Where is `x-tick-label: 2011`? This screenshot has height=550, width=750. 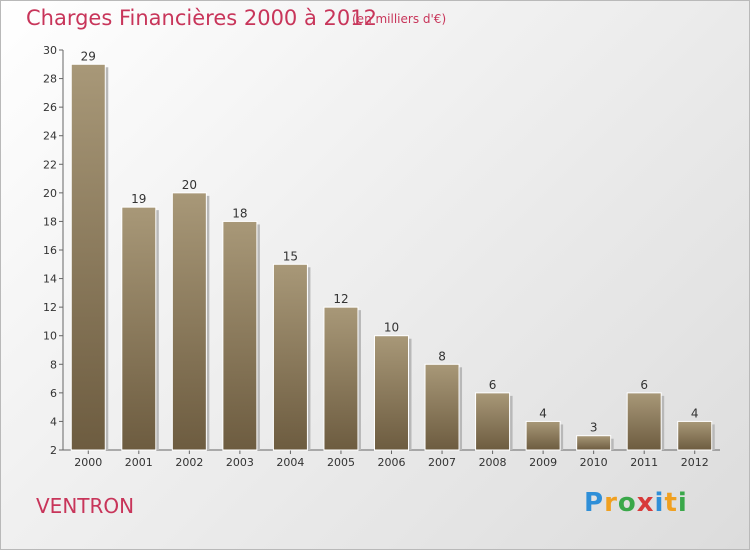 x-tick-label: 2011 is located at coordinates (644, 462).